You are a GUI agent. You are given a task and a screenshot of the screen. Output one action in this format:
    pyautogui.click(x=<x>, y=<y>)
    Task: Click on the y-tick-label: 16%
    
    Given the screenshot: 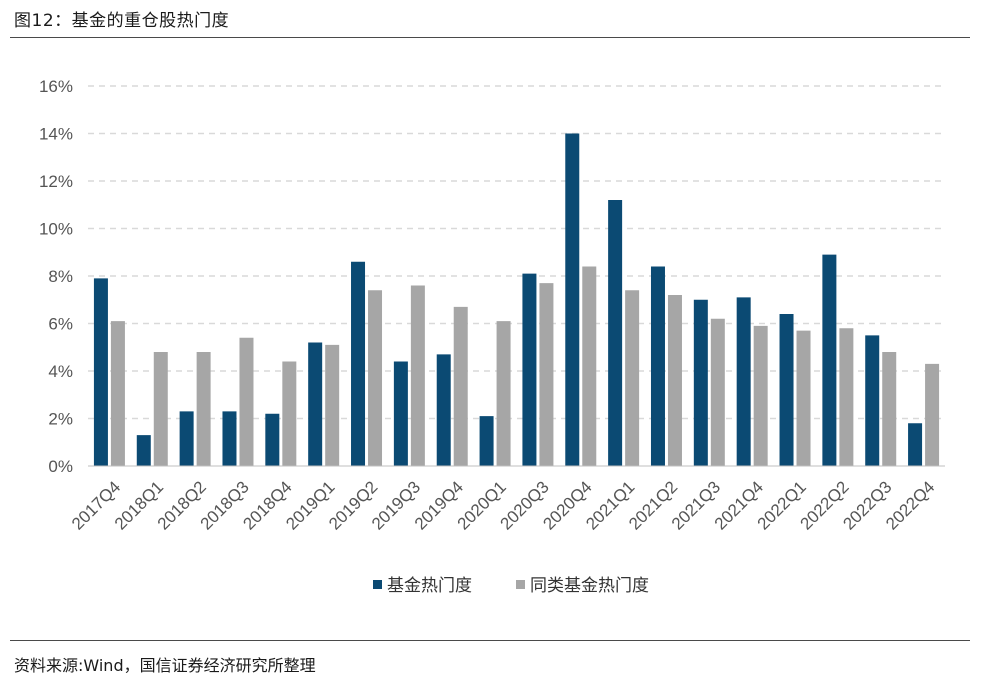 What is the action you would take?
    pyautogui.click(x=56, y=86)
    